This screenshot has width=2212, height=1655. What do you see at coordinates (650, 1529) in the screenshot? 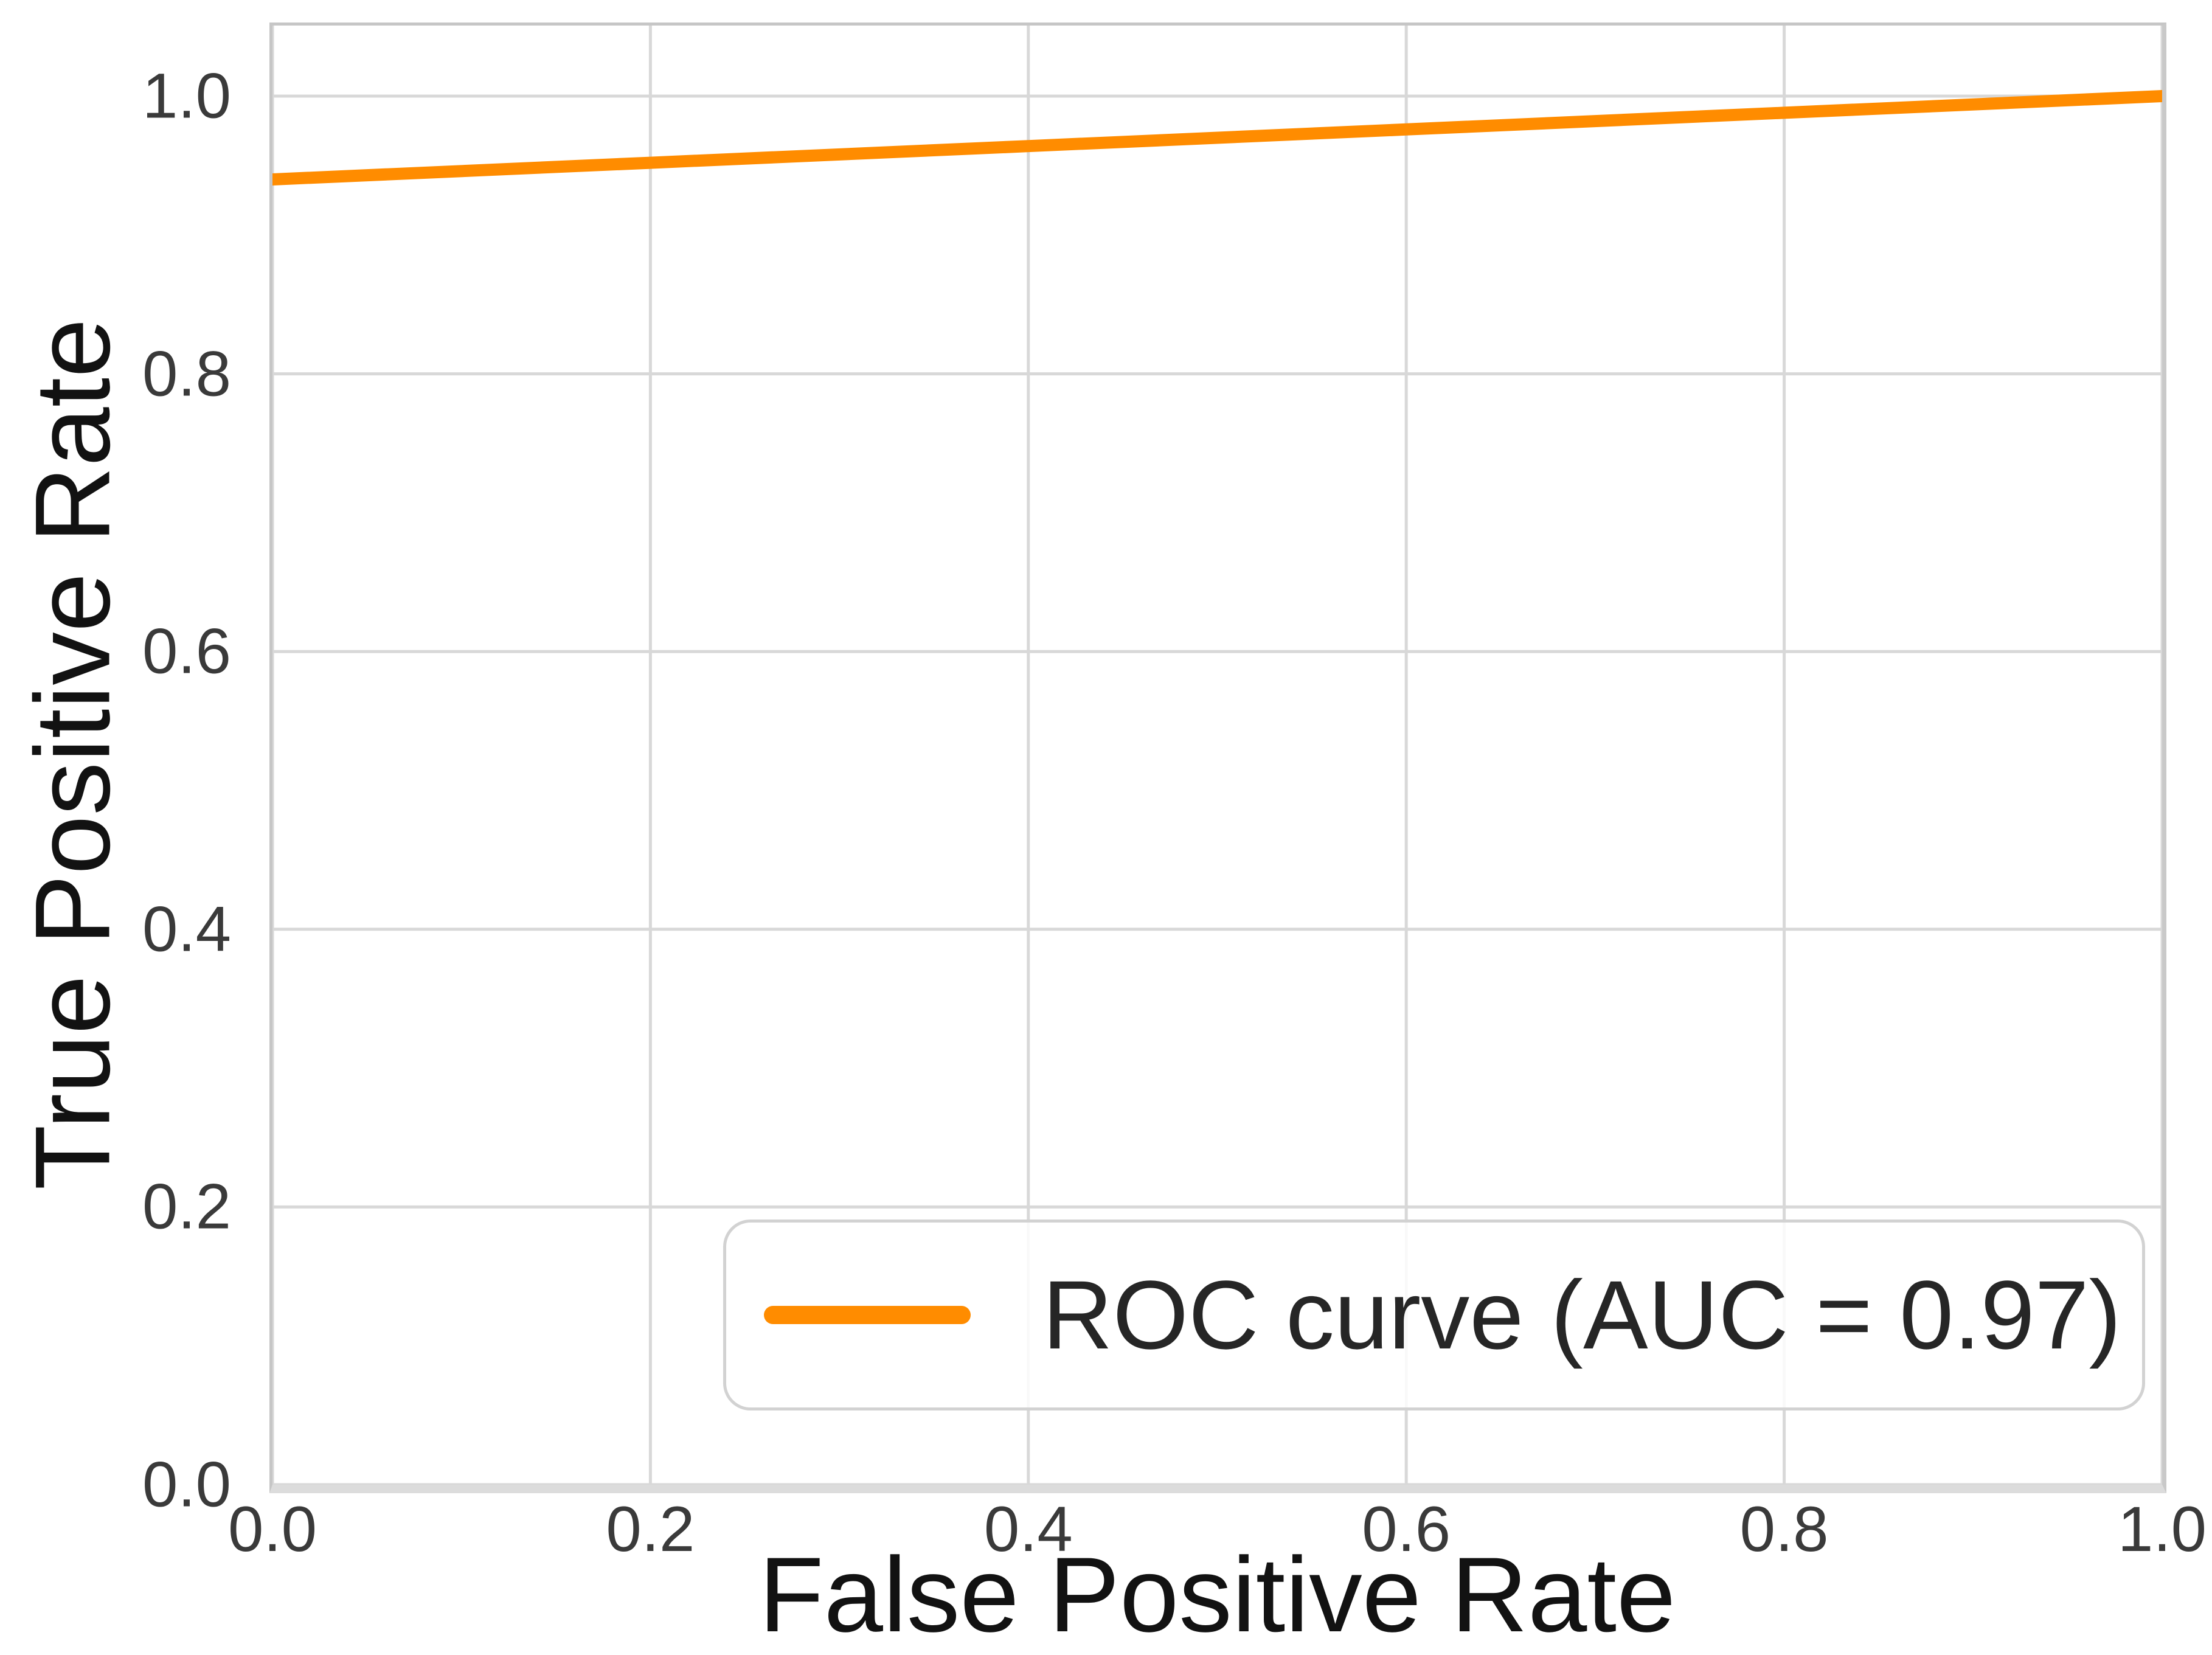
I see `x-tick-label: 0.2` at bounding box center [650, 1529].